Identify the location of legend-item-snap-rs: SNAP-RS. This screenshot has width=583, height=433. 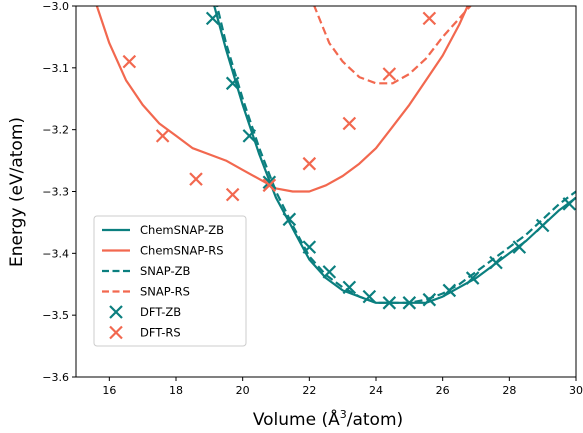
(146, 292).